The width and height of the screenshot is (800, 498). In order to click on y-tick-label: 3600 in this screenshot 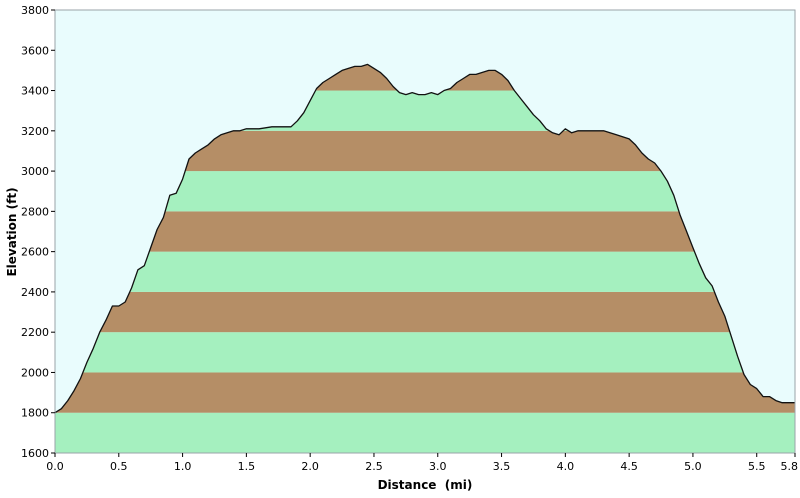, I will do `click(35, 50)`.